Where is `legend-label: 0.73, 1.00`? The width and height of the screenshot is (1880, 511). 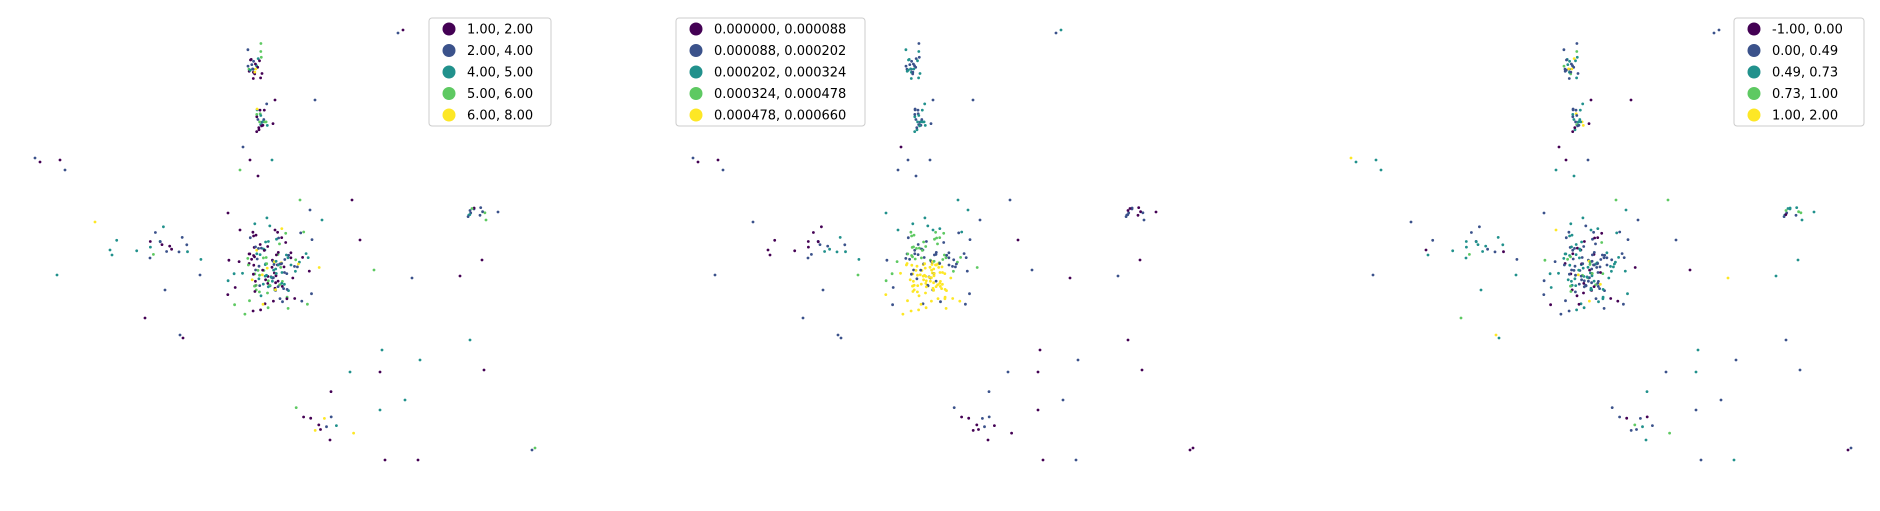
legend-label: 0.73, 1.00 is located at coordinates (1805, 94).